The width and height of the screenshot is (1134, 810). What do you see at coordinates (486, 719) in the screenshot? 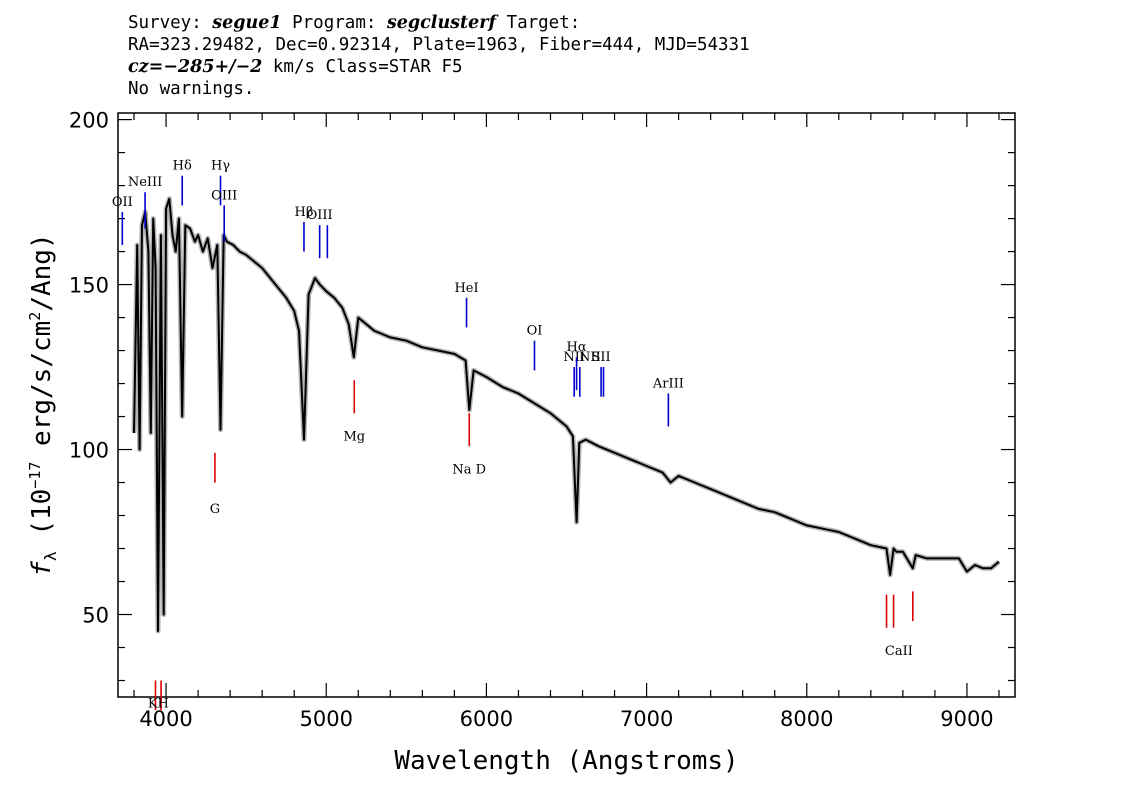
I see `x-tick-label: 6000` at bounding box center [486, 719].